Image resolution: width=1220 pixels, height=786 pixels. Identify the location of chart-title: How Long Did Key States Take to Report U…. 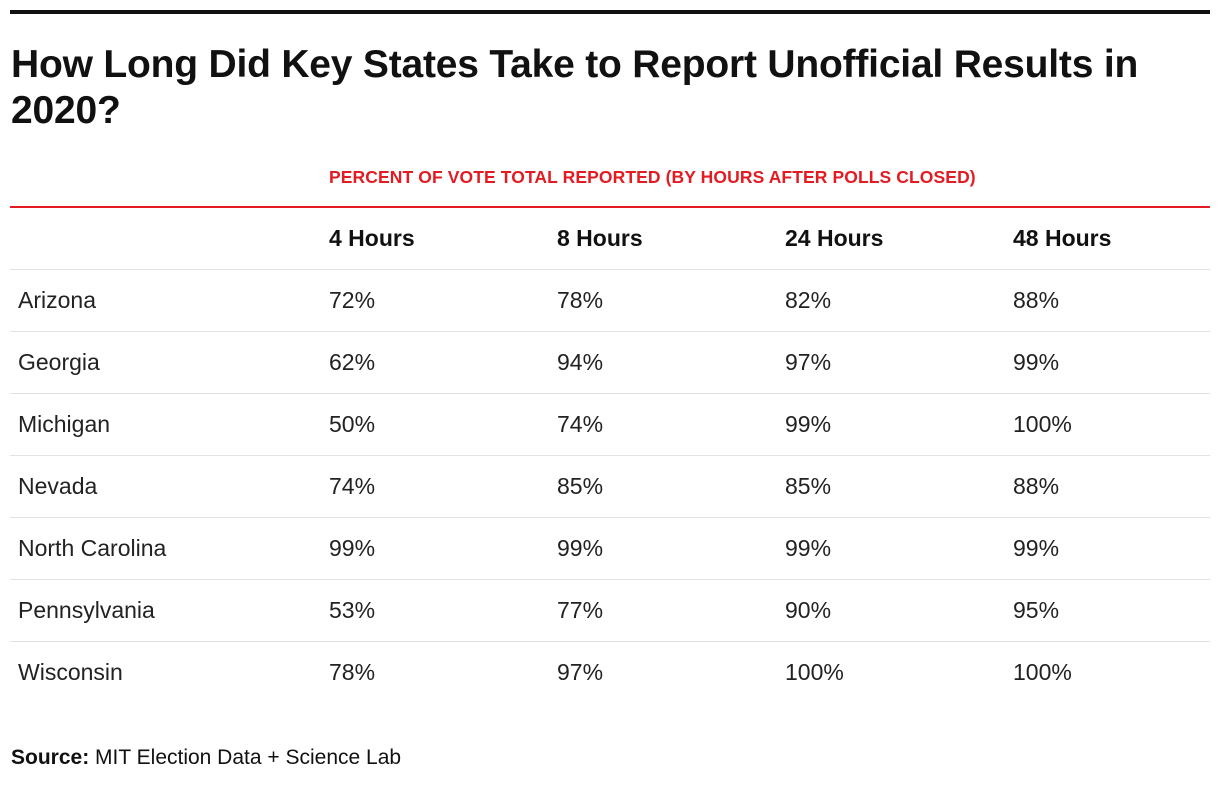
(575, 87).